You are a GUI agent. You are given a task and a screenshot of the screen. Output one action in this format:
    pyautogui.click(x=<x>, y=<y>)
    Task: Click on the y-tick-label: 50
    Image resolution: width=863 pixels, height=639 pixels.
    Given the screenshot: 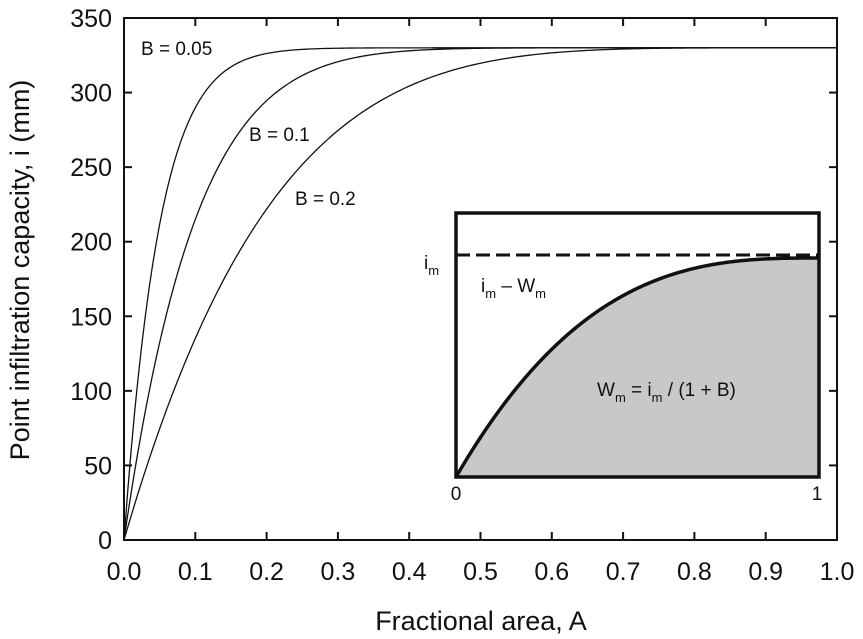 What is the action you would take?
    pyautogui.click(x=98, y=466)
    